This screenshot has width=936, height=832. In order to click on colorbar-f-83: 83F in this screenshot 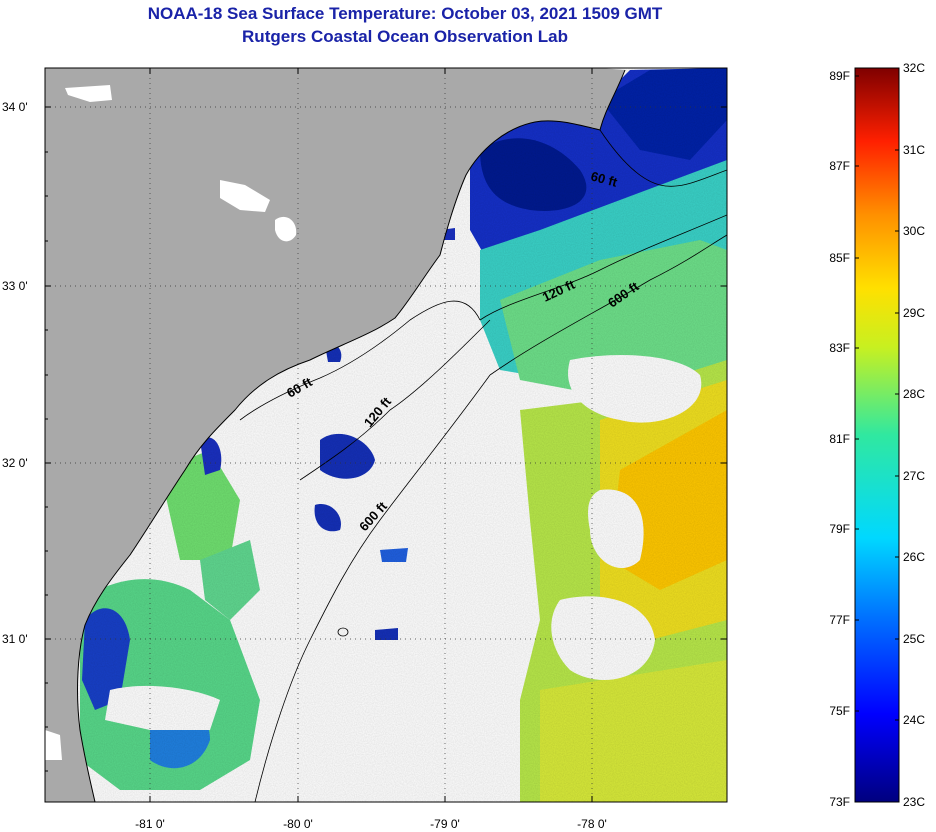, I will do `click(839, 348)`.